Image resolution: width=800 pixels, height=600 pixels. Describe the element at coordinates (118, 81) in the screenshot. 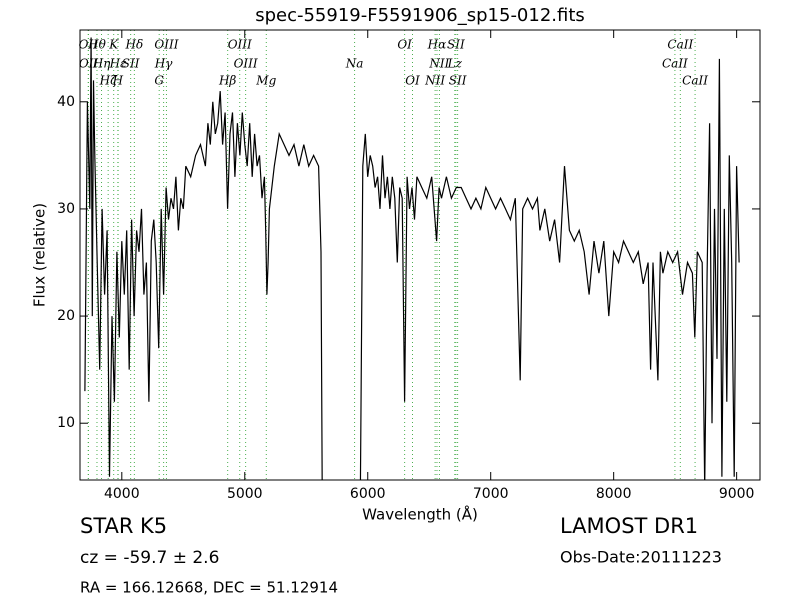

I see `line-label: H` at that location.